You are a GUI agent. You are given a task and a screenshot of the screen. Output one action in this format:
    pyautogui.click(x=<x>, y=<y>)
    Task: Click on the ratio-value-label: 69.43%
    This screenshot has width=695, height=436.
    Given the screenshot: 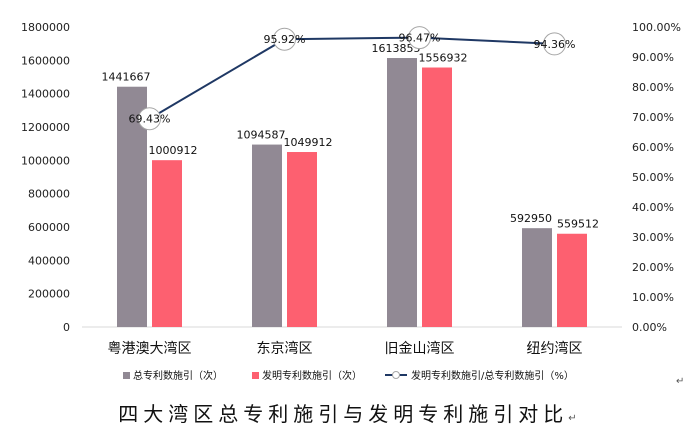 What is the action you would take?
    pyautogui.click(x=150, y=119)
    